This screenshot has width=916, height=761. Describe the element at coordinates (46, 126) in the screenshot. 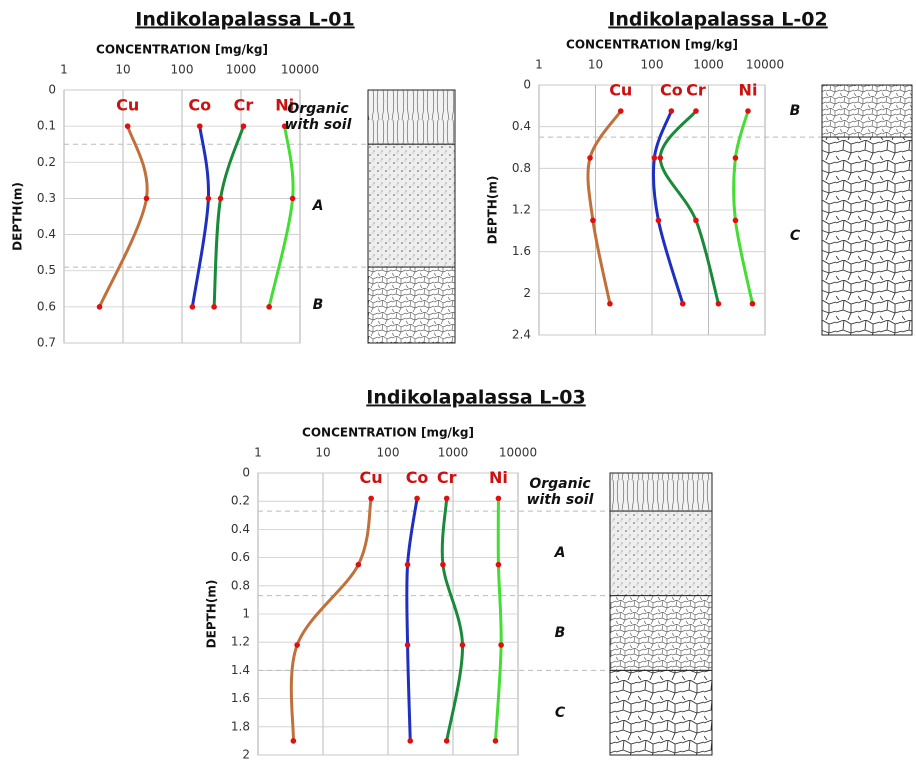

I see `y-tick-label: 0.1` at that location.